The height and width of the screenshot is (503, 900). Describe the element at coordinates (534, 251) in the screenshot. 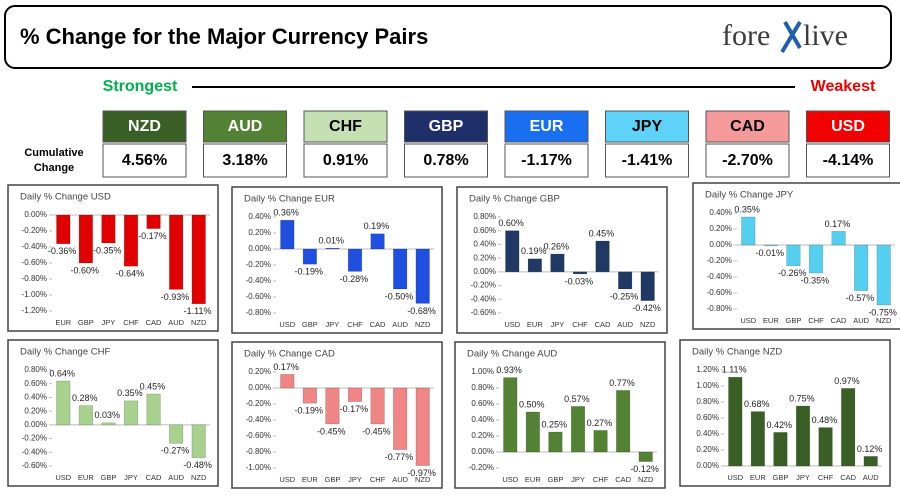

I see `data-label: 0.19%` at that location.